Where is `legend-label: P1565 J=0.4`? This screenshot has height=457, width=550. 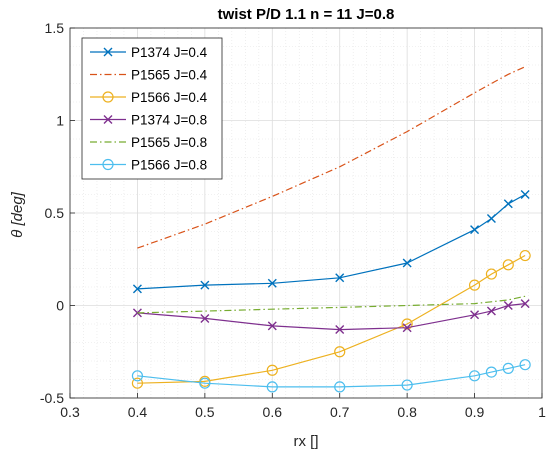
legend-label: P1565 J=0.4 is located at coordinates (169, 75).